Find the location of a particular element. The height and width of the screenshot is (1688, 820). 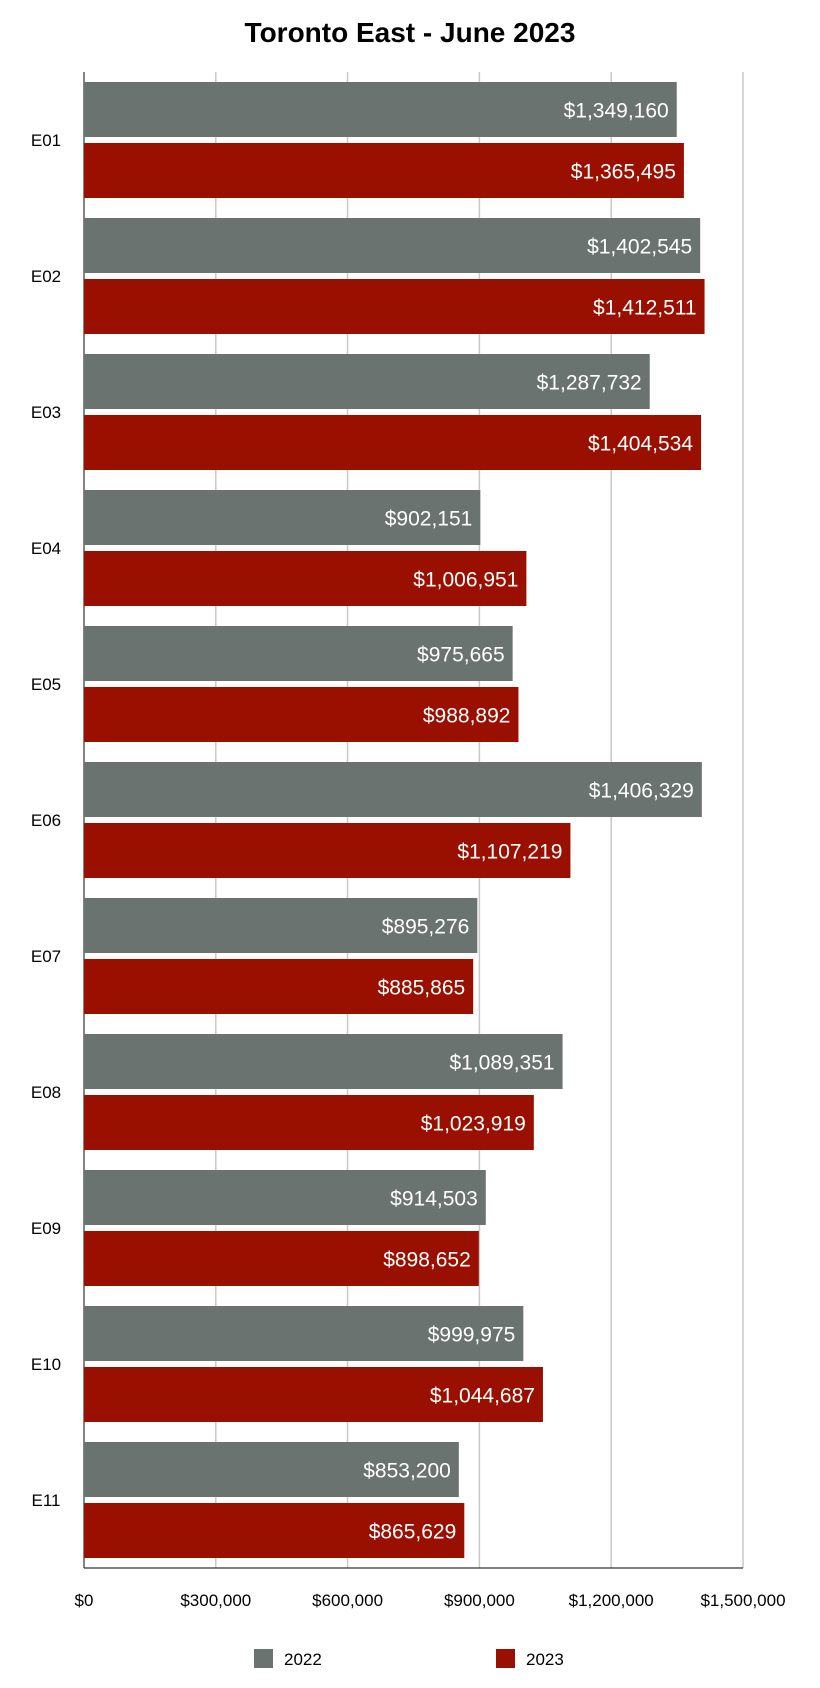

bar-2022-E04 is located at coordinates (282, 517).